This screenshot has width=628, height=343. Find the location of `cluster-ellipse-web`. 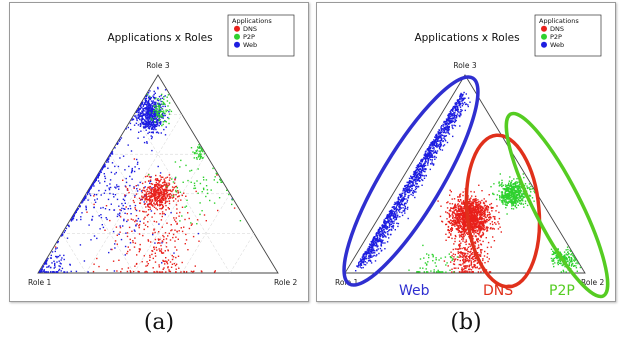

cluster-ellipse-web is located at coordinates (411, 181).